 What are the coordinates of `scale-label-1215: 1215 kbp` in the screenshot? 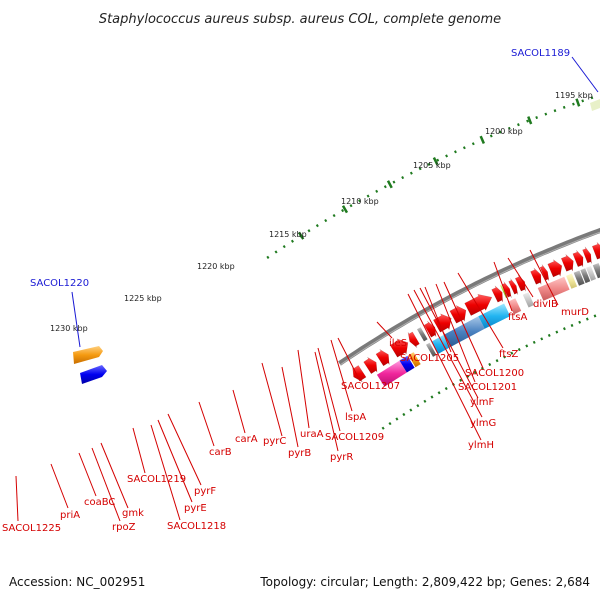 It's located at (288, 234).